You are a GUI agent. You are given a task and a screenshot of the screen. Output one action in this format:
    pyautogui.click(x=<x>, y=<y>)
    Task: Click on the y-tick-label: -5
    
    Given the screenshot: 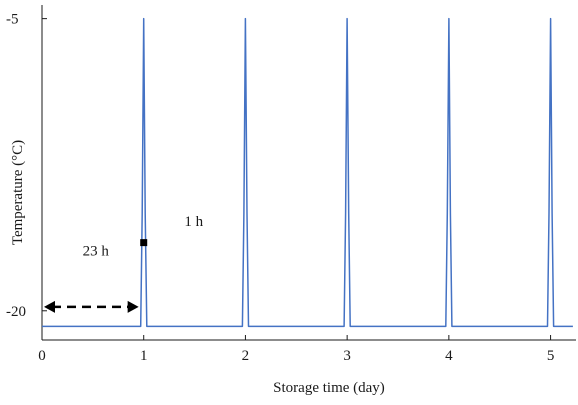 What is the action you would take?
    pyautogui.click(x=12, y=20)
    